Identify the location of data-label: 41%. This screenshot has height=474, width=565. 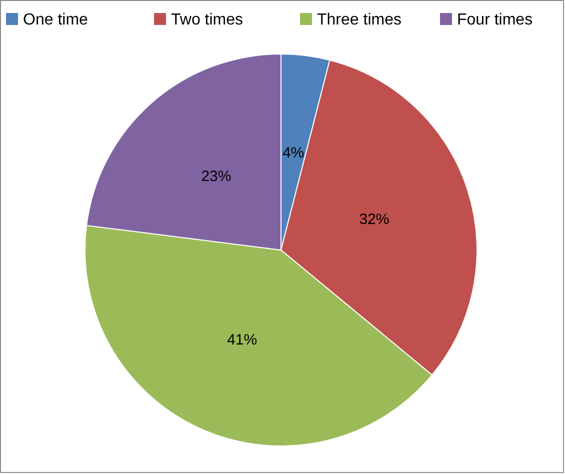
(242, 339).